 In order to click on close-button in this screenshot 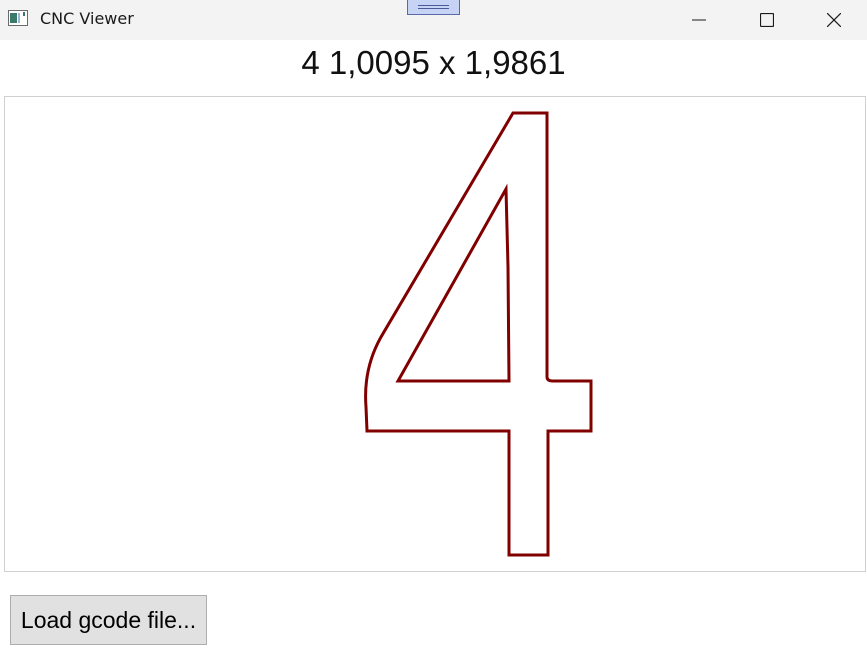, I will do `click(834, 20)`.